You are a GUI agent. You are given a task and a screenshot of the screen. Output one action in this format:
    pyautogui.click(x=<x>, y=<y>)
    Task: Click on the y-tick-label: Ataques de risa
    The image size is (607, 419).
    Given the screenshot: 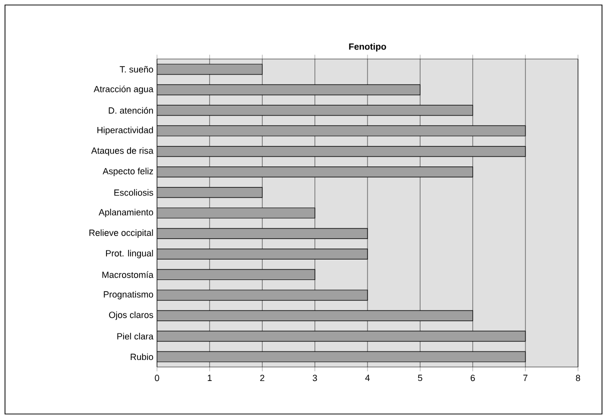 What is the action you would take?
    pyautogui.click(x=122, y=151)
    